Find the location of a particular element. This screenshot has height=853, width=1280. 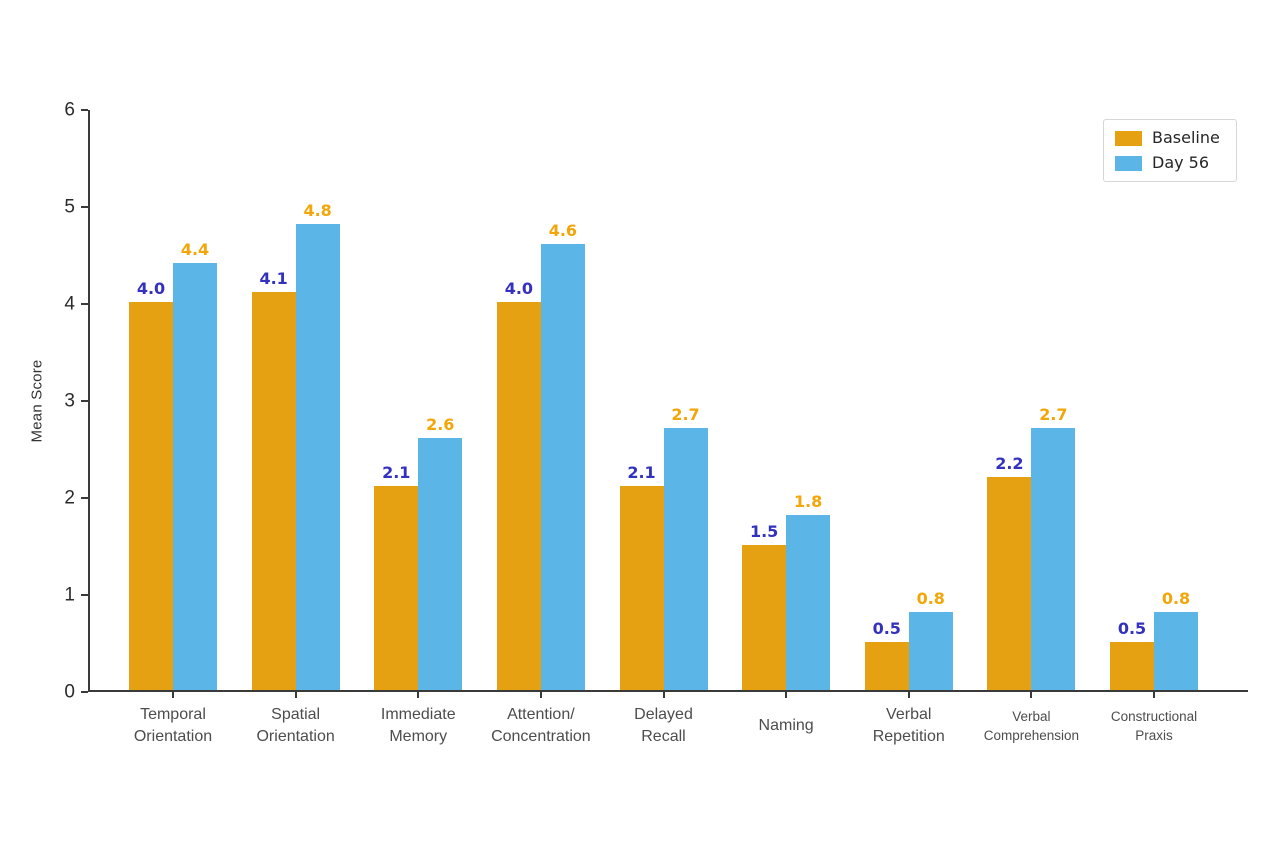

bar-pair: 2.1 2.7 is located at coordinates (663, 547).